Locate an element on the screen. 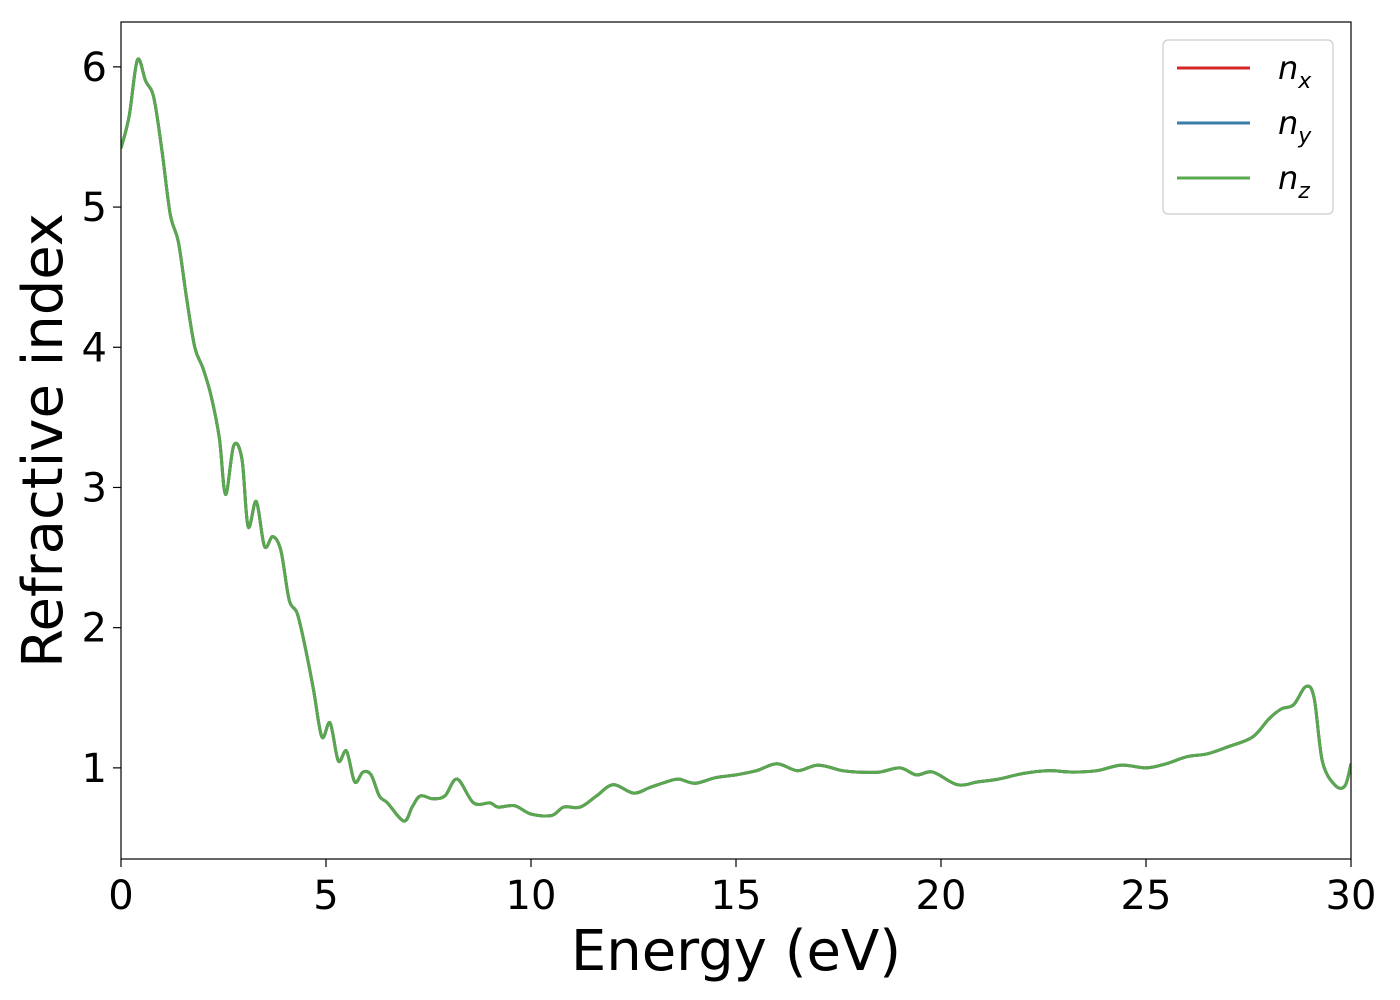 The image size is (1400, 1000). y-tick-label: 4 is located at coordinates (94, 348).